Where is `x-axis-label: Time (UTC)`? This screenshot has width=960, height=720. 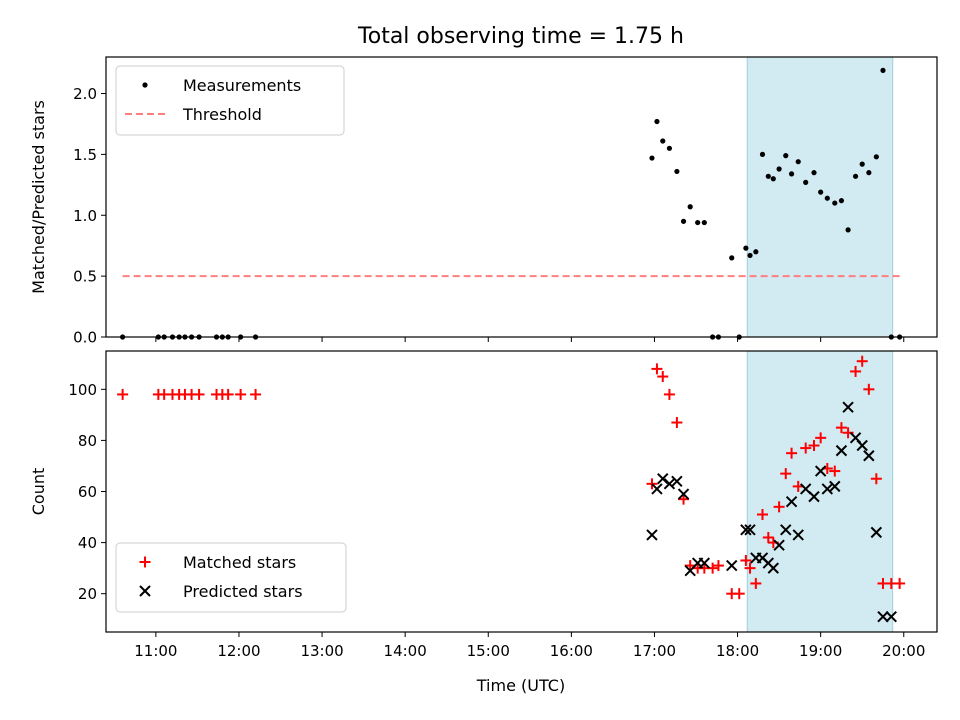 x-axis-label: Time (UTC) is located at coordinates (520, 685).